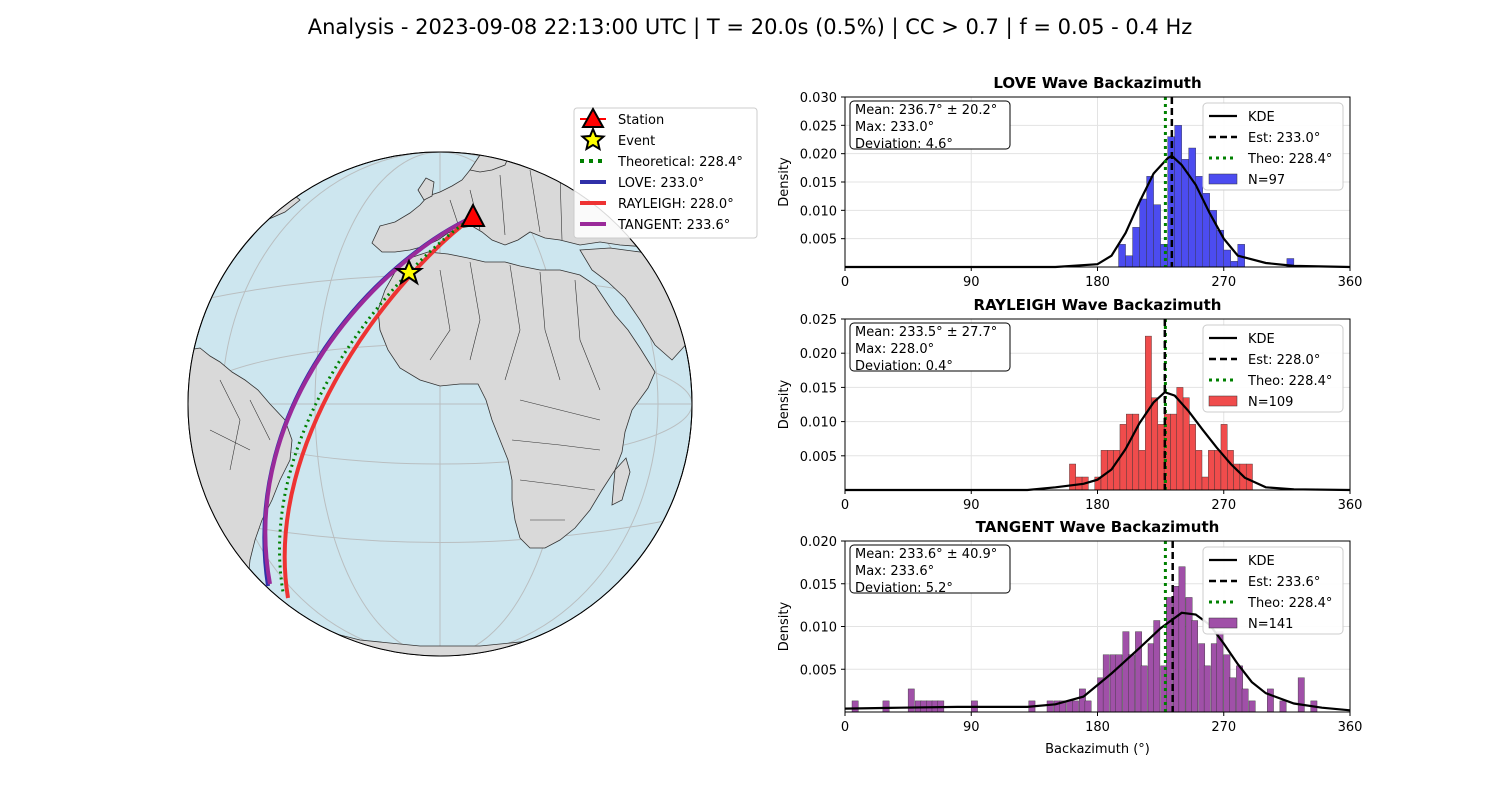 The width and height of the screenshot is (1500, 800). Describe the element at coordinates (426, 189) in the screenshot. I see `land-britain` at that location.